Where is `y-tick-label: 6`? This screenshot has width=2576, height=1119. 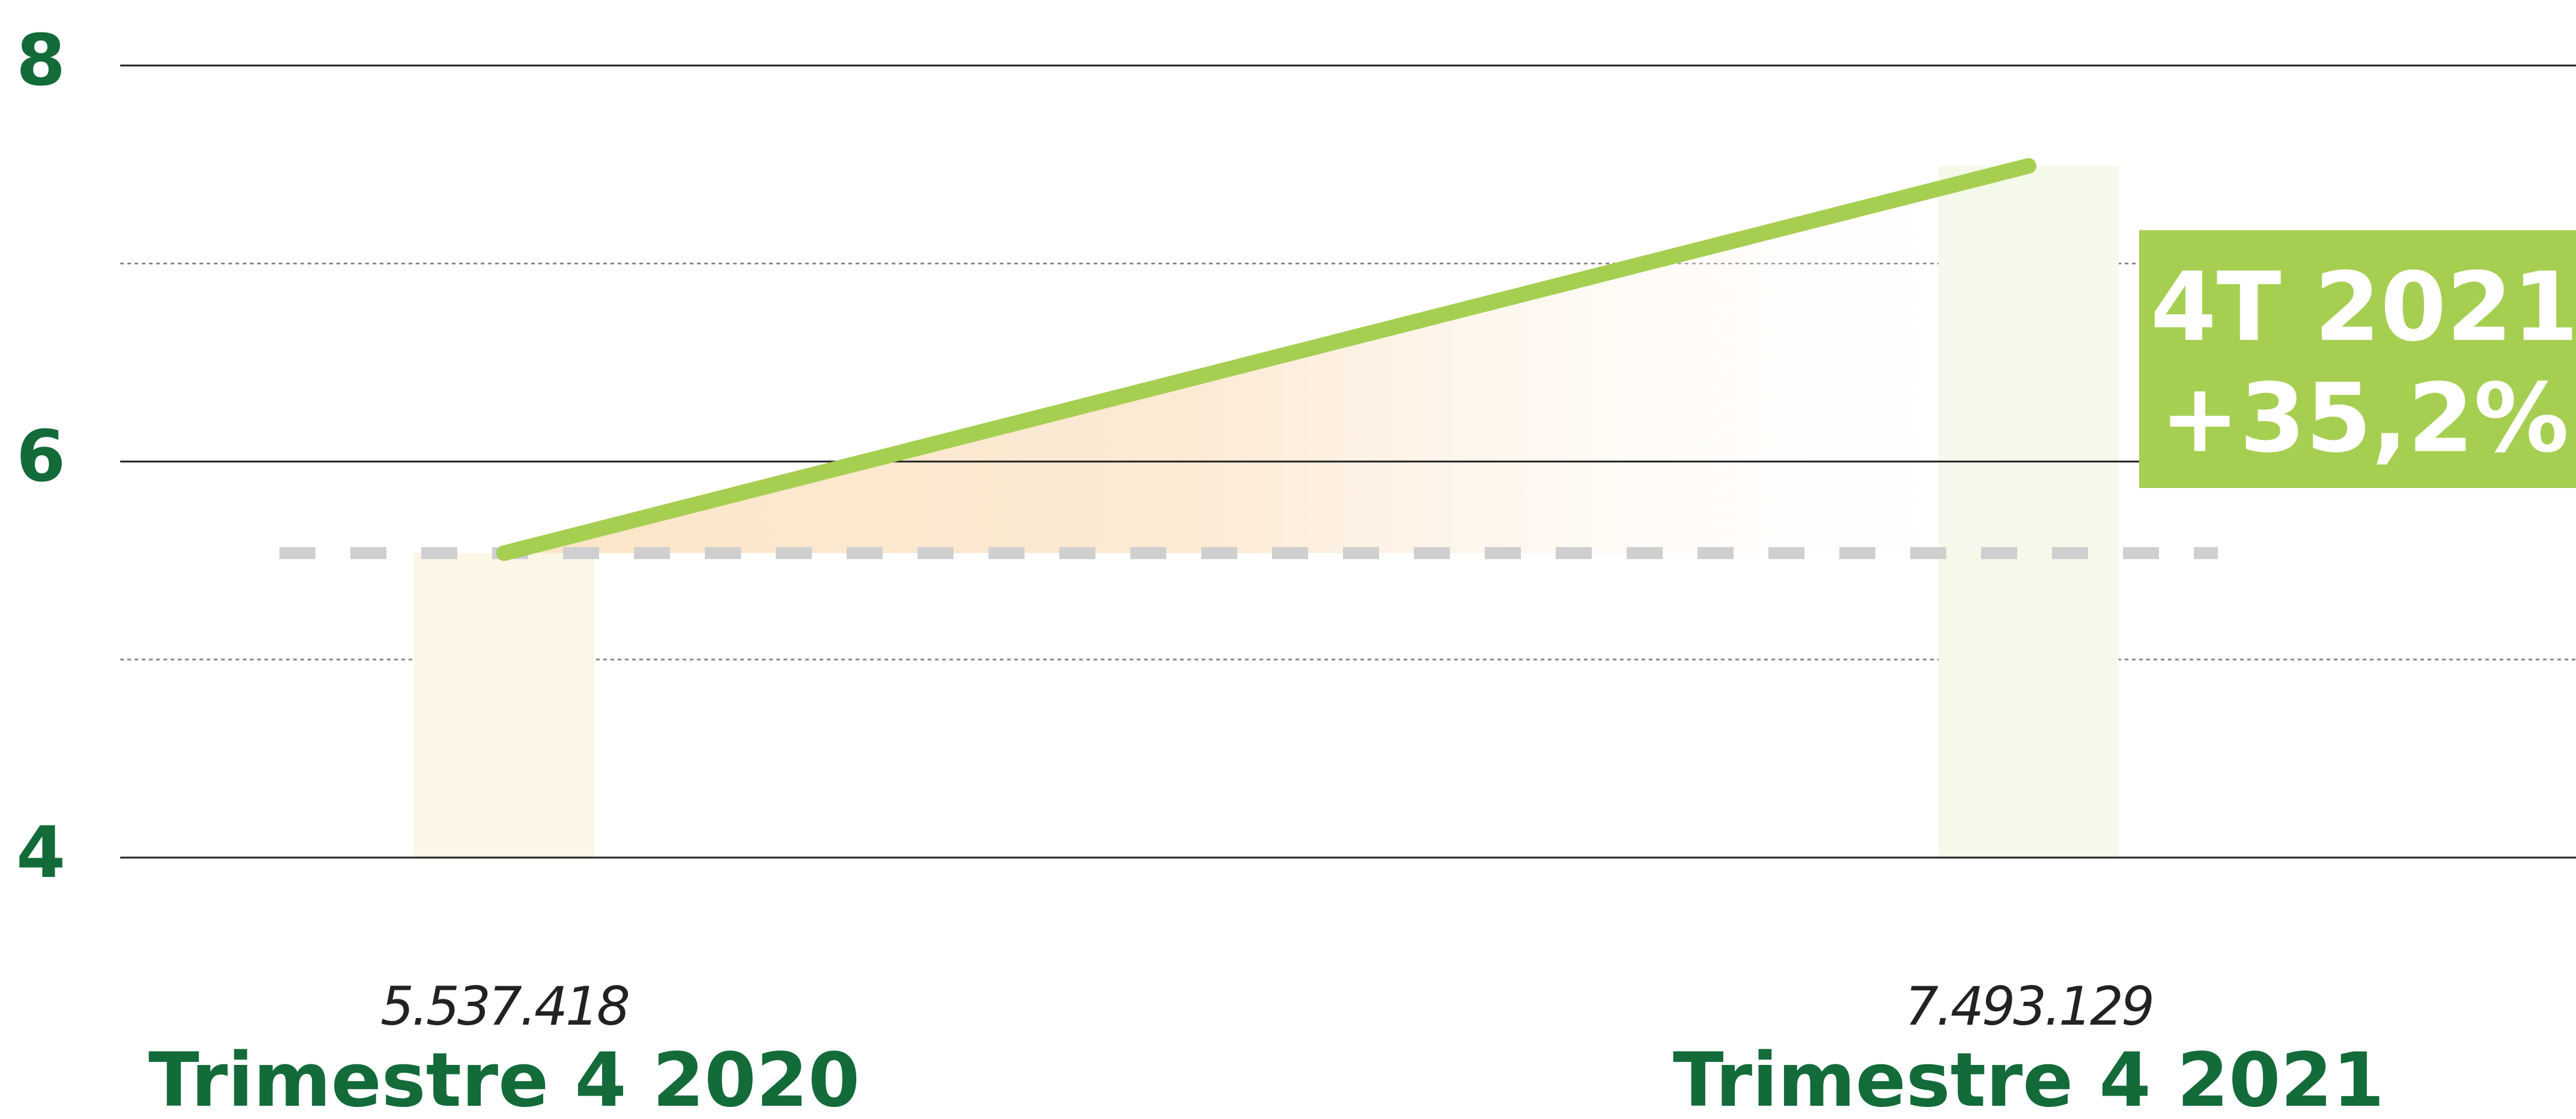 y-tick-label: 6 is located at coordinates (40, 457).